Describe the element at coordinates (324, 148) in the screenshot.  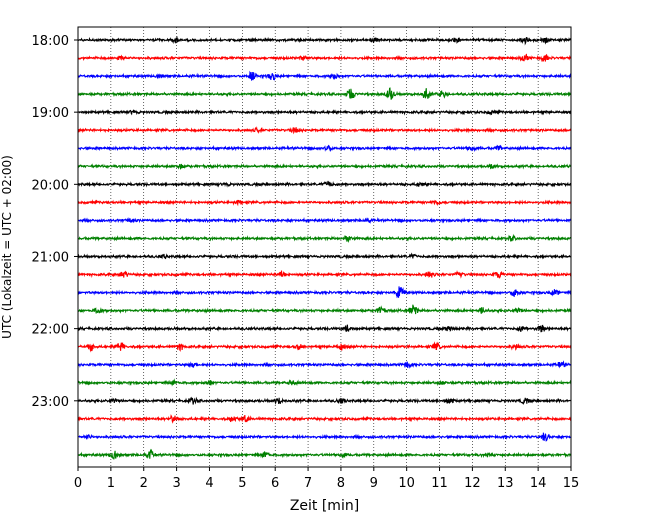
I see `trace-1930` at that location.